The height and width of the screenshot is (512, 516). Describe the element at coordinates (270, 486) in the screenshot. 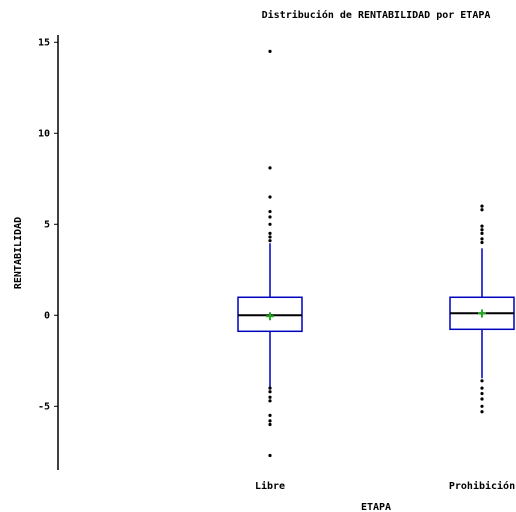

I see `x-tick-label: Libre` at that location.